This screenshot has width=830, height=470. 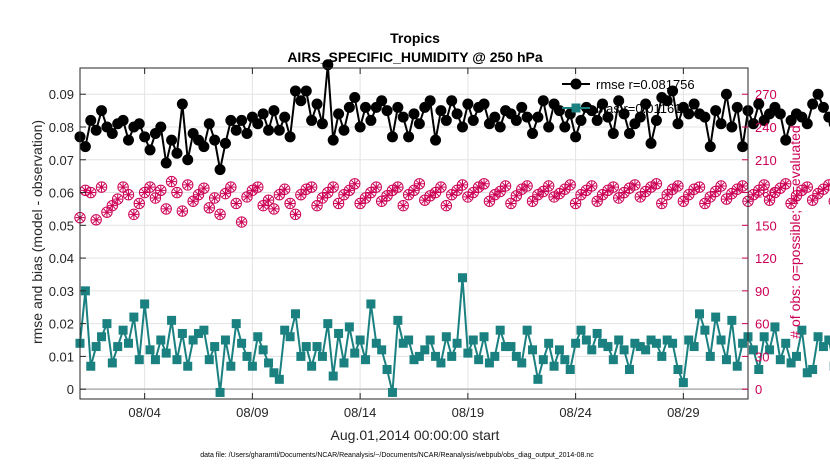 I want to click on y2-tick-label: 210, so click(x=766, y=160).